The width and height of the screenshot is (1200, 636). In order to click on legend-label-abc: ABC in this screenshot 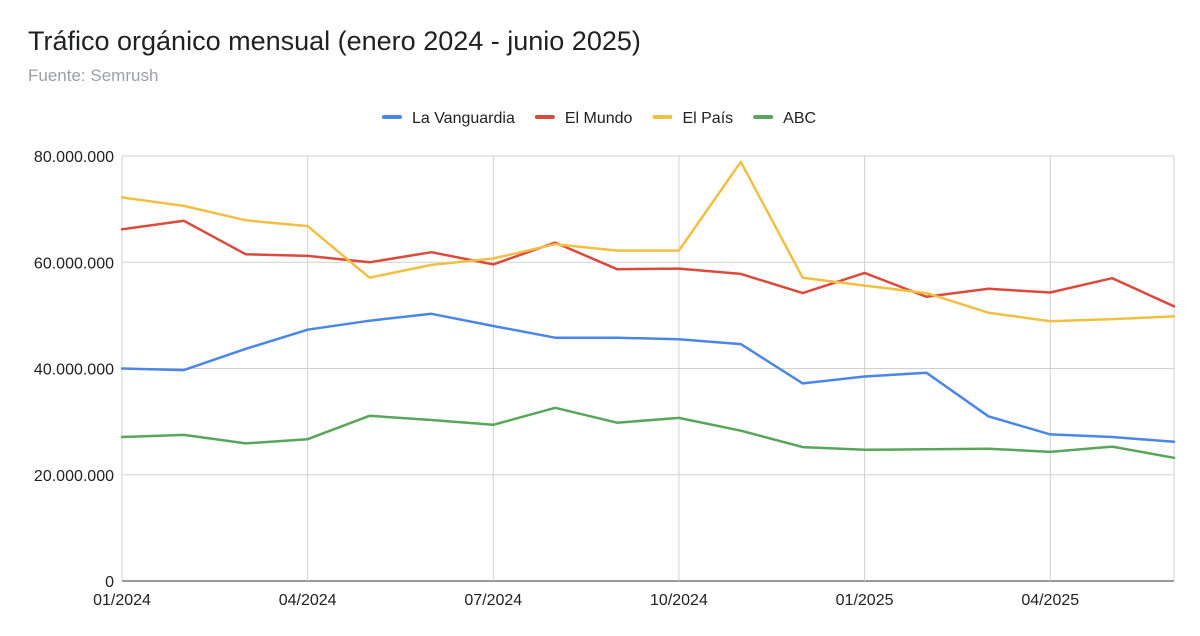, I will do `click(799, 118)`.